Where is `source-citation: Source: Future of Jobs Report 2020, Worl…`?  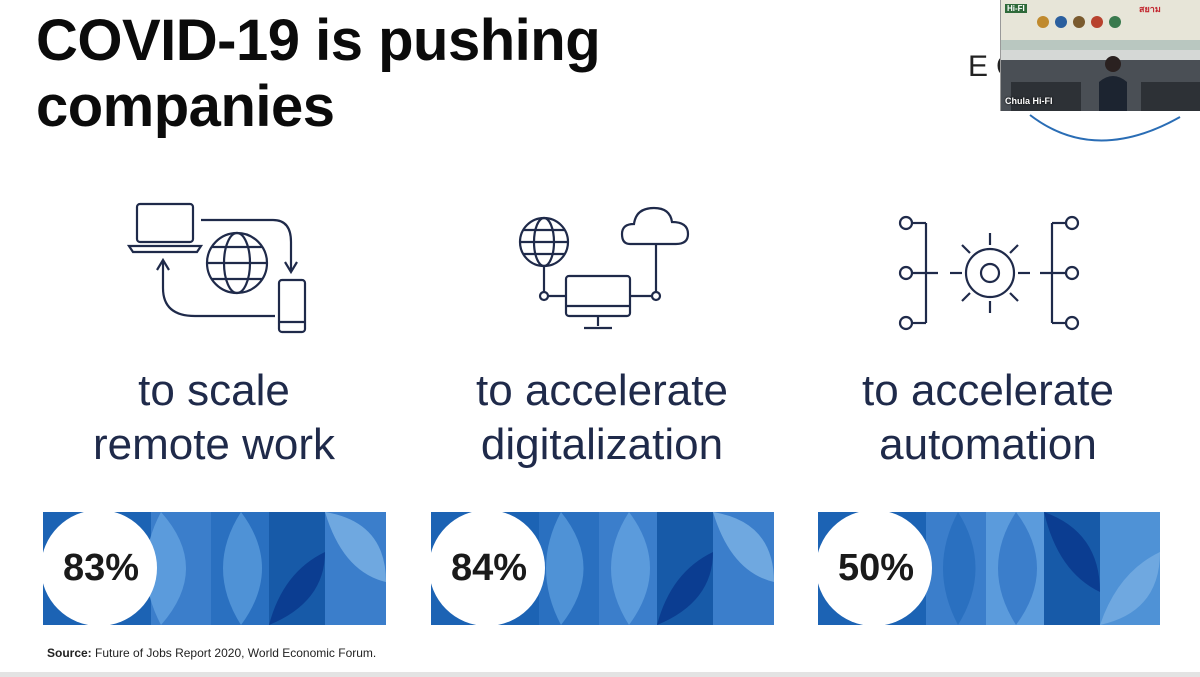
source-citation: Source: Future of Jobs Report 2020, Worl… is located at coordinates (211, 653).